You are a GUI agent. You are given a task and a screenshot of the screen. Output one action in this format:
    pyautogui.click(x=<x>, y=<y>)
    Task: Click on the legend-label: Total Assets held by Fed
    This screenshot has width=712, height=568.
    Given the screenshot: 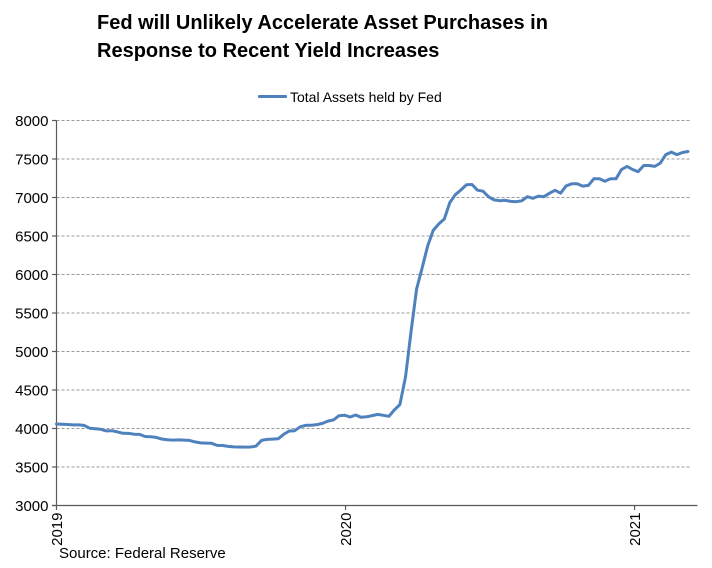 What is the action you would take?
    pyautogui.click(x=366, y=96)
    